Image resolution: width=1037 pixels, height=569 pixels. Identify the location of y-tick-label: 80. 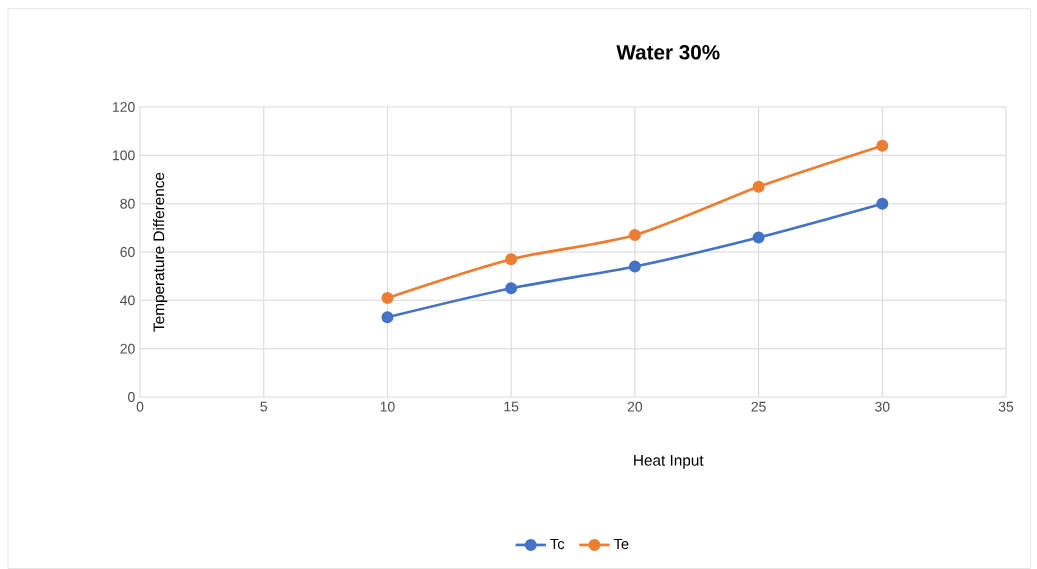
(127, 203).